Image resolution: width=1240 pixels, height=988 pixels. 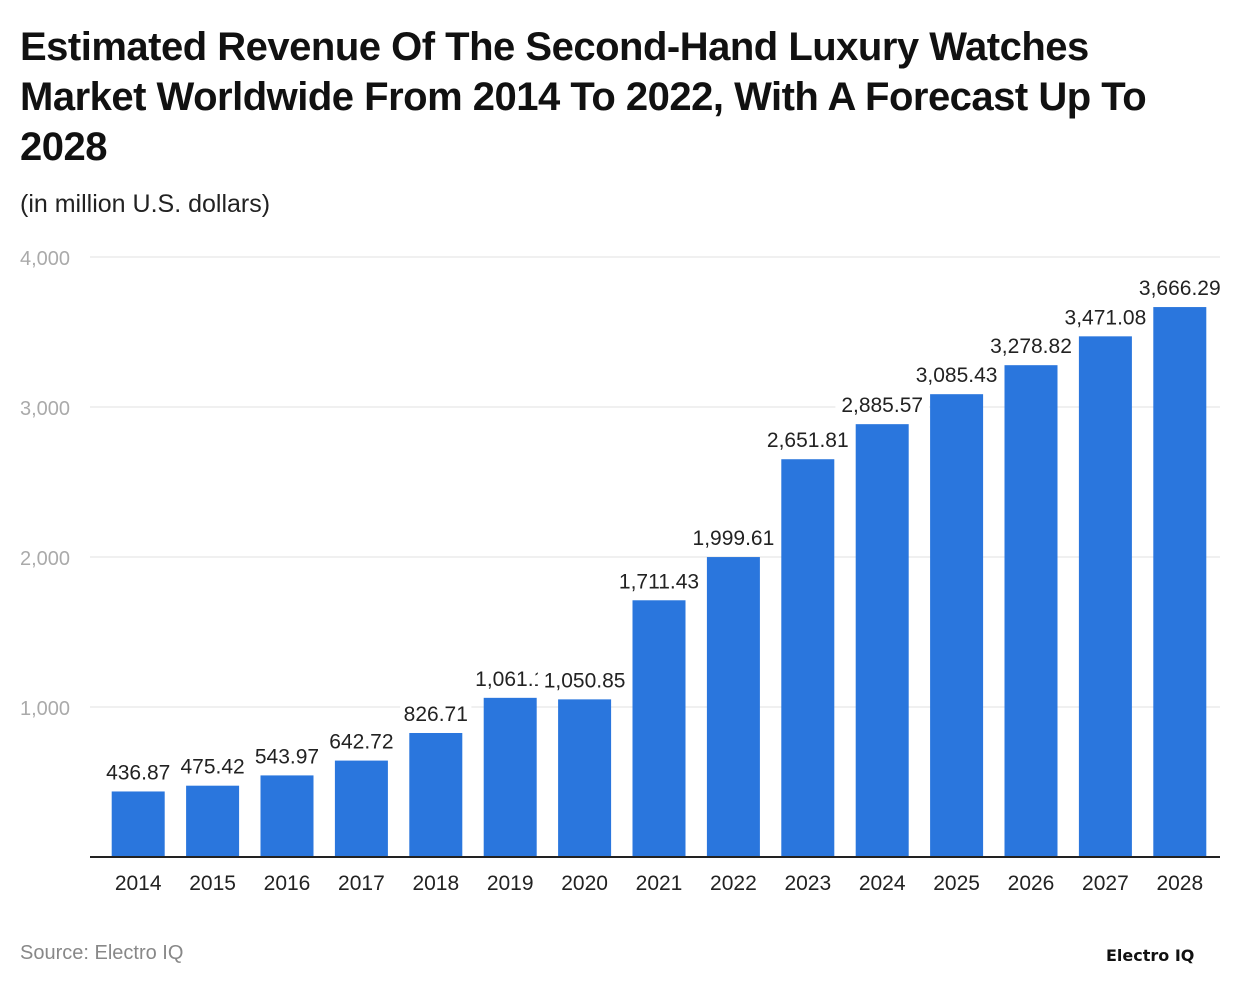 I want to click on bar-2018, so click(x=436, y=794).